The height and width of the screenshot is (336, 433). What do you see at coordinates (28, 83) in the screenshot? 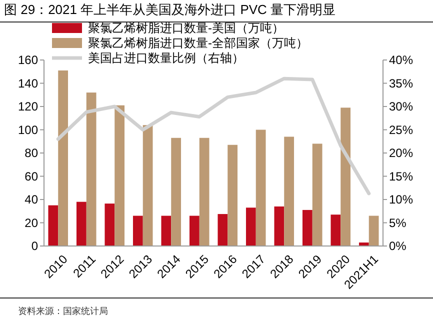
I see `y-tick-label: 140` at bounding box center [28, 83].